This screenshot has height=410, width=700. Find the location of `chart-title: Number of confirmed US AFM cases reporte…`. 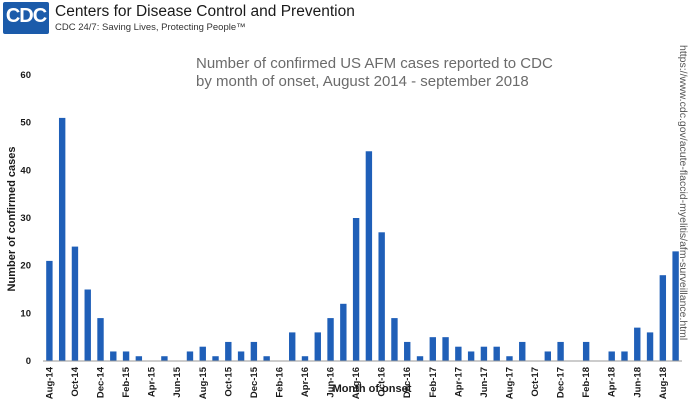

chart-title: Number of confirmed US AFM cases reporte… is located at coordinates (396, 73).